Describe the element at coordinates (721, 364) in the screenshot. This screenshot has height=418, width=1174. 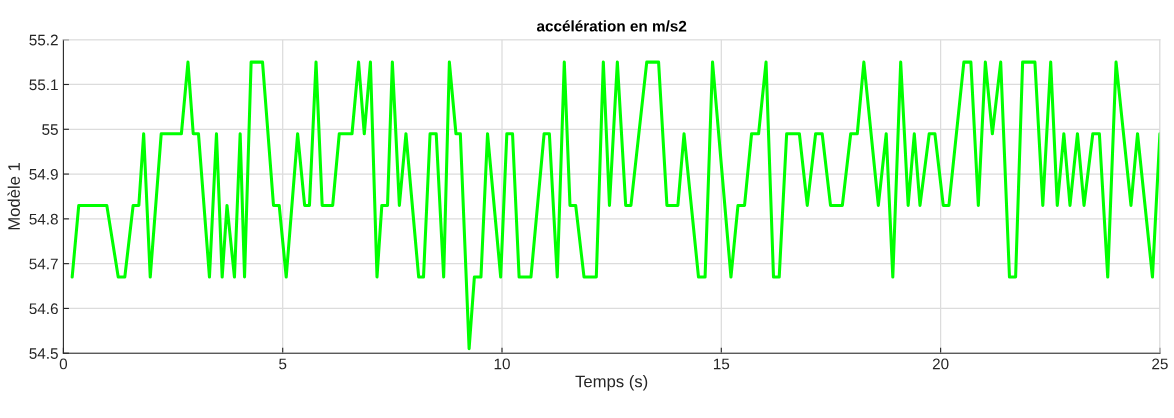
I see `x-tick-label: 15` at that location.